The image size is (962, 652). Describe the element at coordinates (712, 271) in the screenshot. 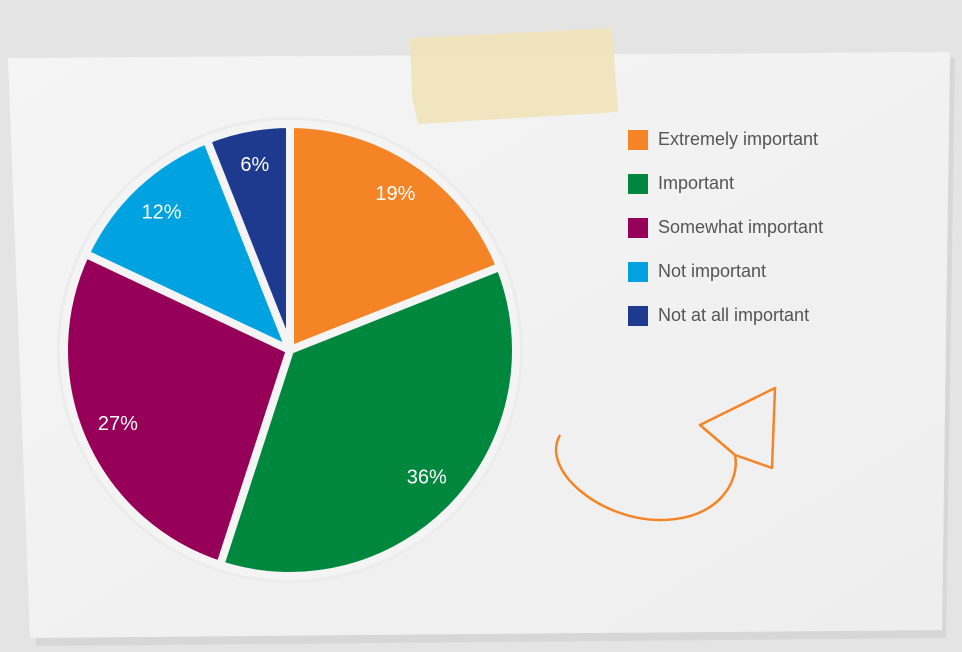

I see `legend-text: Not important` at that location.